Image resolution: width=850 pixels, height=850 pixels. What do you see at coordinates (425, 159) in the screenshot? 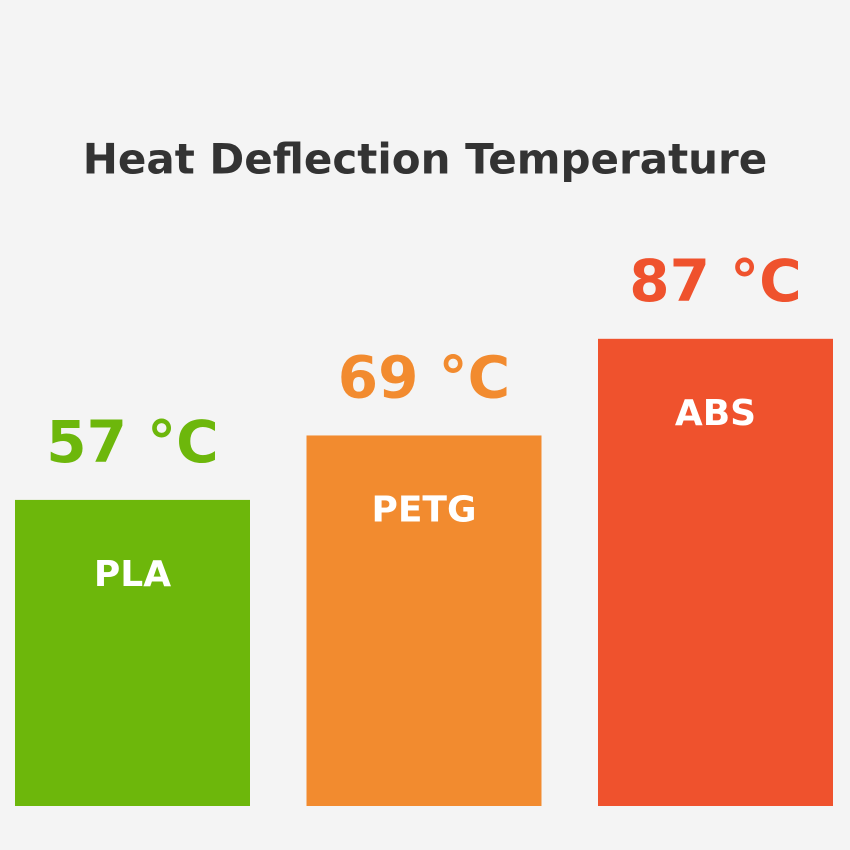
I see `chart-title: Heat Deflection Temperature` at bounding box center [425, 159].